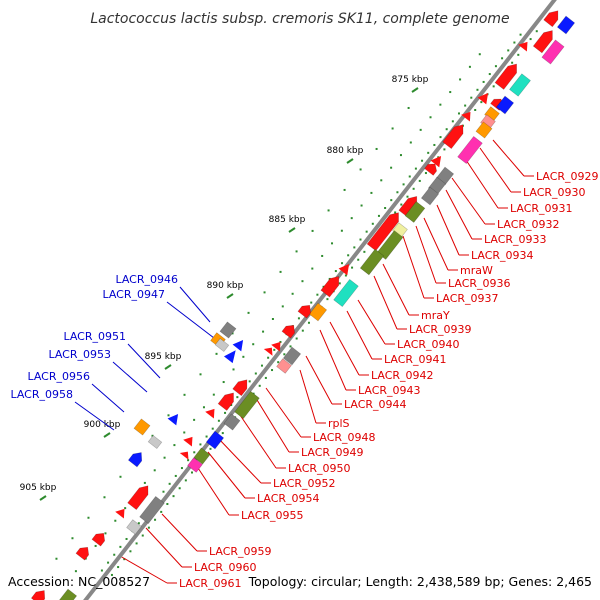 This screenshot has height=600, width=600. Describe the element at coordinates (304, 483) in the screenshot. I see `gene-label-lacr-0952: LACR_0952` at that location.